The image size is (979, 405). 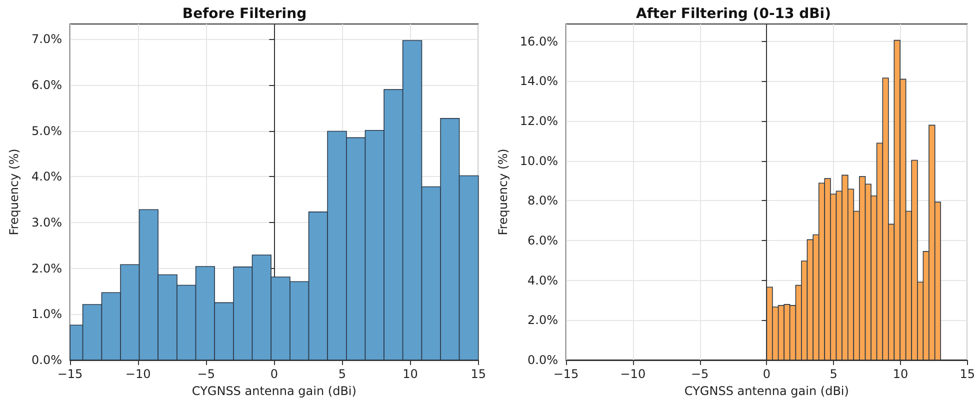 What do you see at coordinates (734, 14) in the screenshot?
I see `chart-title: After Filtering (0-13 dBi)` at bounding box center [734, 14].